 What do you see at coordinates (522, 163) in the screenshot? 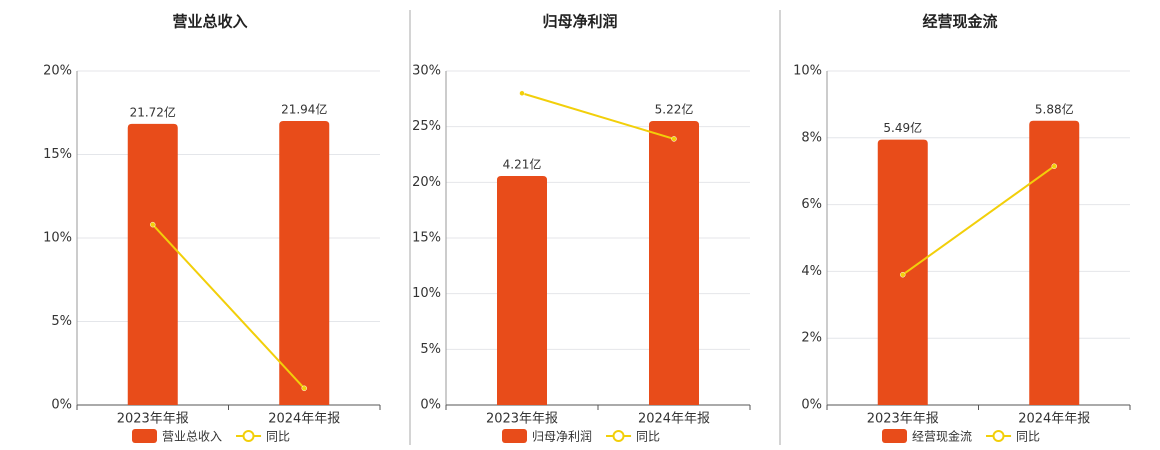
I see `value-label: 4.21亿` at bounding box center [522, 163].